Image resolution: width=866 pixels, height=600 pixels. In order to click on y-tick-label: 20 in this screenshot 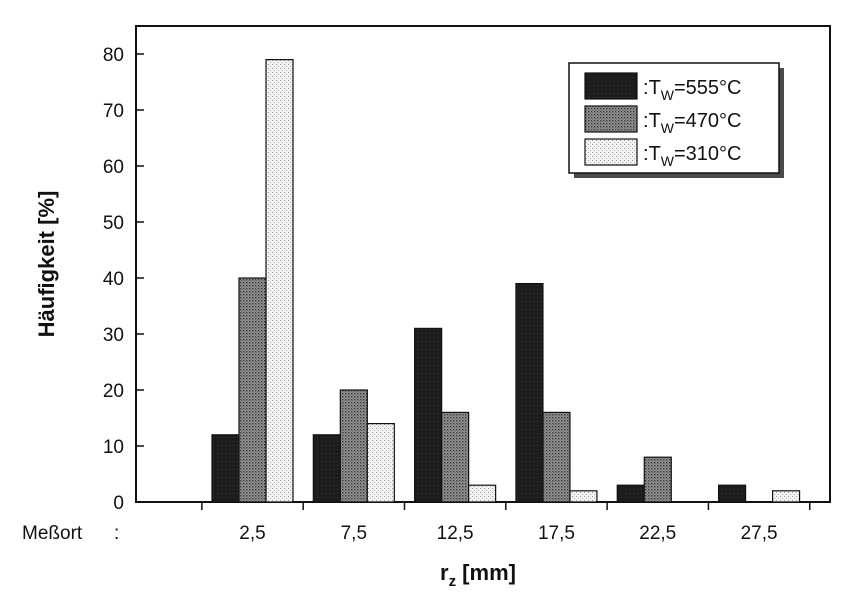, I will do `click(113, 391)`.